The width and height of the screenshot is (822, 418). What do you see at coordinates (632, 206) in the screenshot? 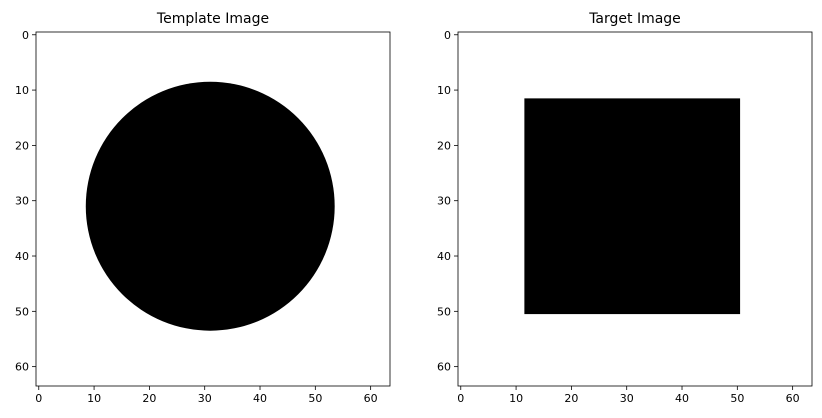
I see `square-shape` at bounding box center [632, 206].